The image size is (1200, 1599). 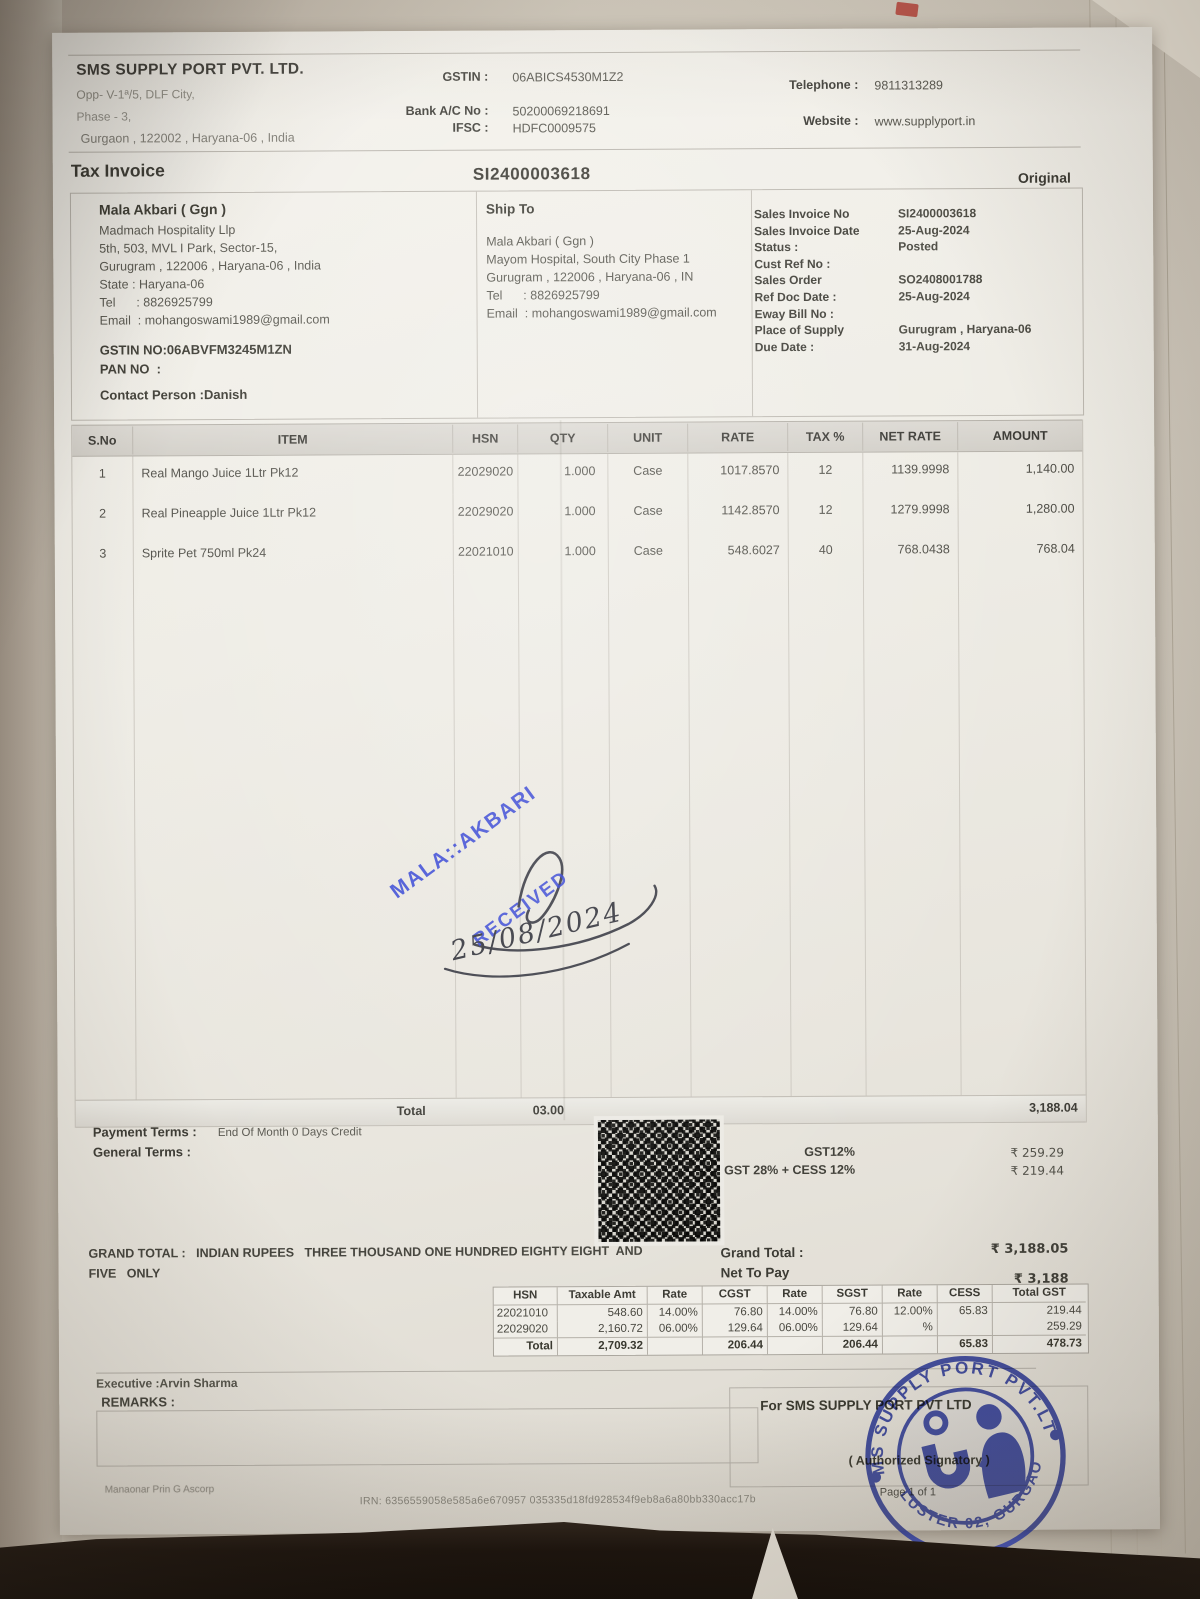 What do you see at coordinates (762, 1252) in the screenshot?
I see `grand-total-label: Grand Total :` at bounding box center [762, 1252].